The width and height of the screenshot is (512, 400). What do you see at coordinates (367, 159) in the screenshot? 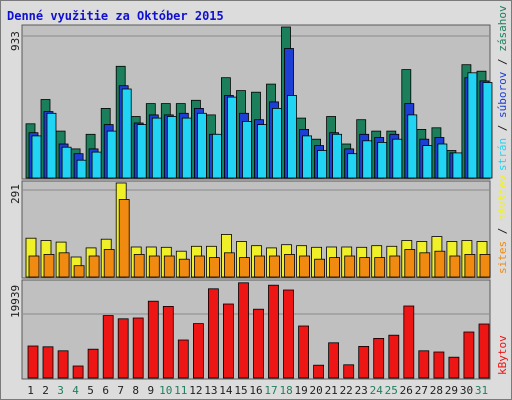
I see `strán-bar-day-23` at bounding box center [367, 159].